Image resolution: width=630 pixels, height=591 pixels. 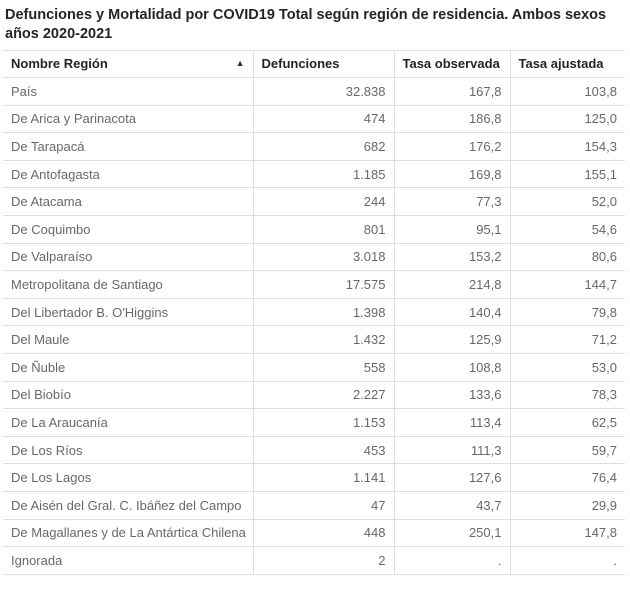 I want to click on cell-defunciones: 448, so click(x=323, y=533).